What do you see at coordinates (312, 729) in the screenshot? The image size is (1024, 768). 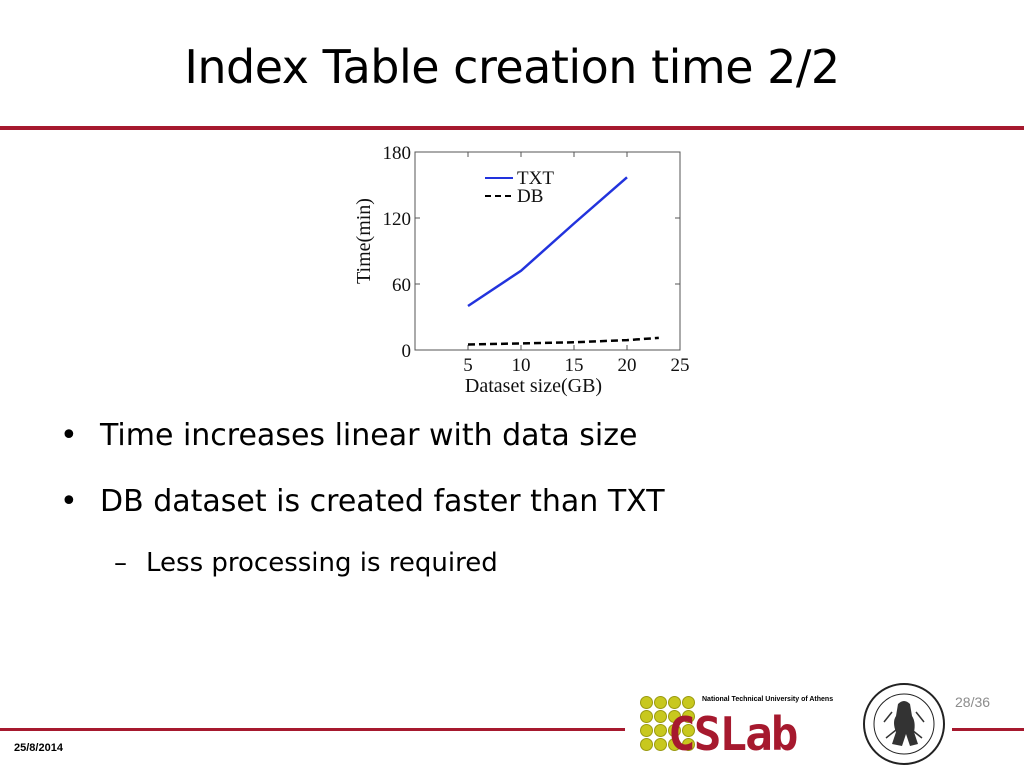 I see `footer-divider` at bounding box center [312, 729].